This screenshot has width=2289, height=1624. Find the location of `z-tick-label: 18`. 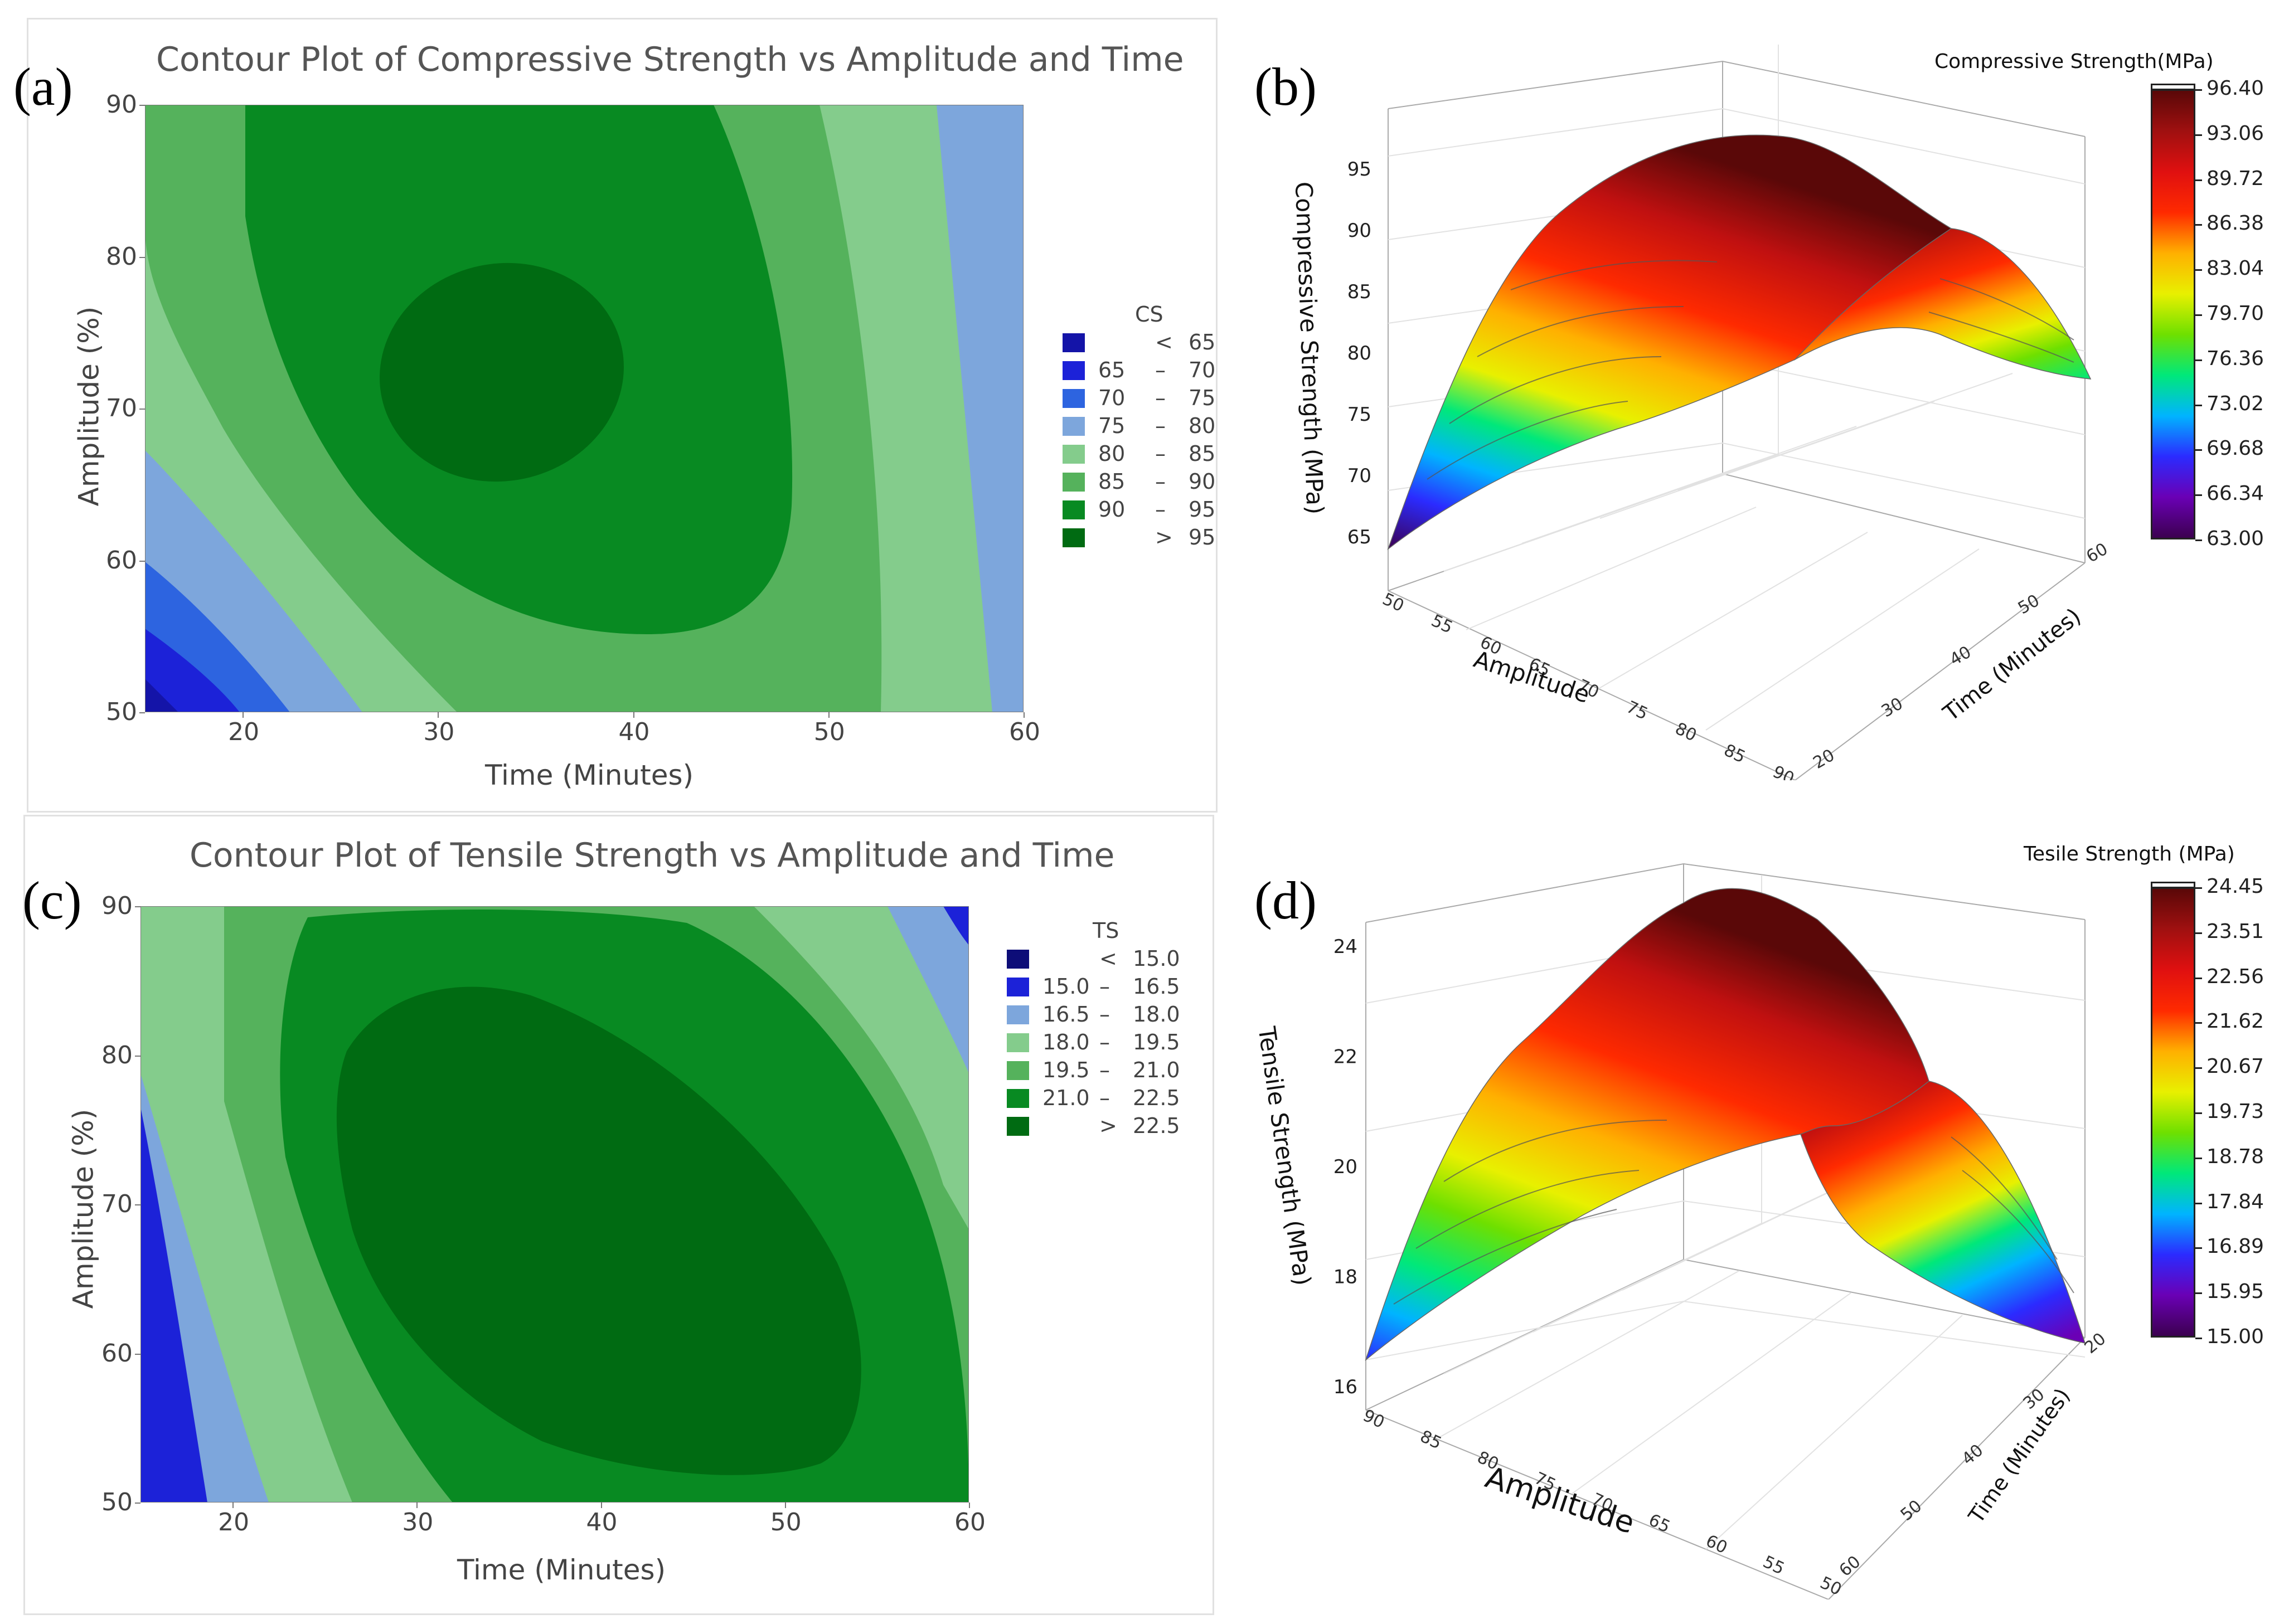

z-tick-label: 18 is located at coordinates (1345, 1277).